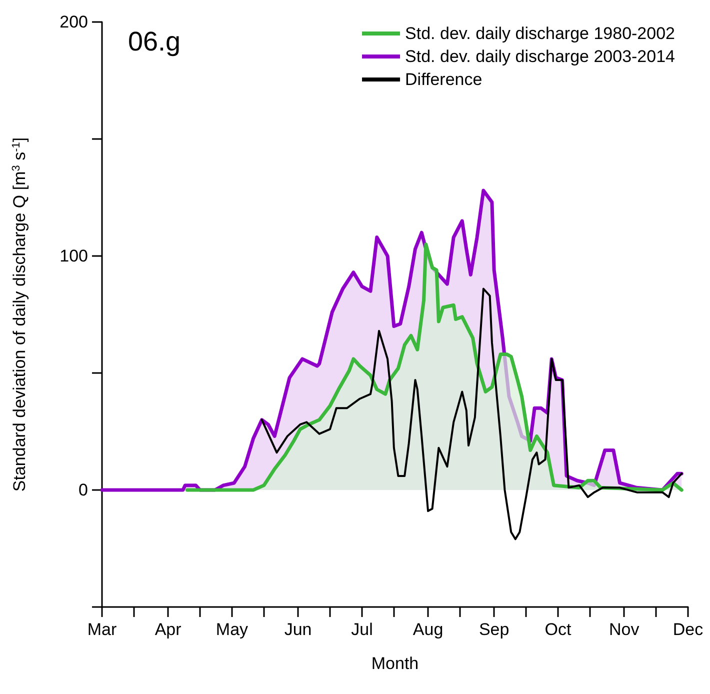  I want to click on y-tick-label: 200, so click(74, 22).